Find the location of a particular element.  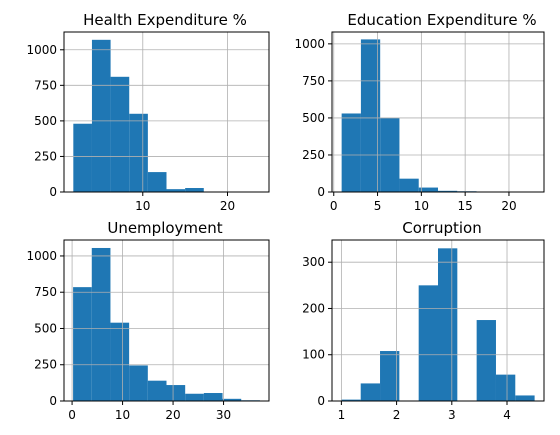

y-tick-label: 200 is located at coordinates (313, 308).